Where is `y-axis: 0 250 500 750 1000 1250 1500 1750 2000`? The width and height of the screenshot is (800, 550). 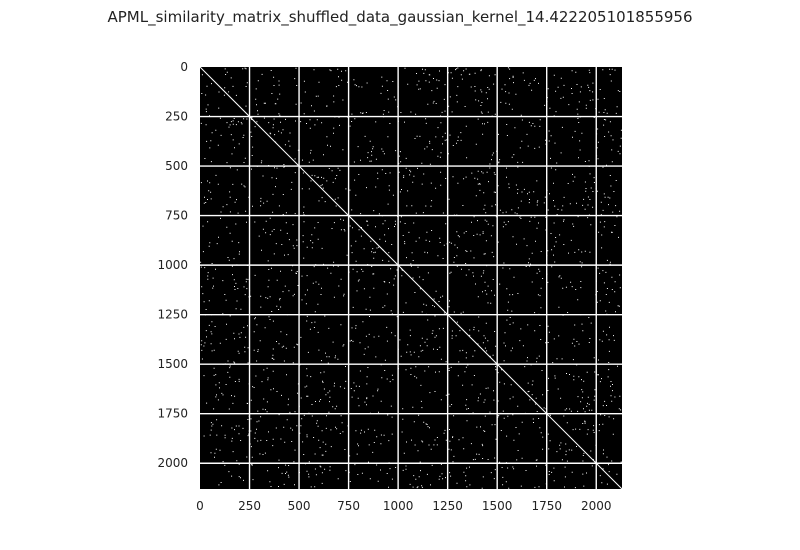
y-axis: 0 250 500 750 1000 1250 1500 1750 2000 is located at coordinates (172, 265).